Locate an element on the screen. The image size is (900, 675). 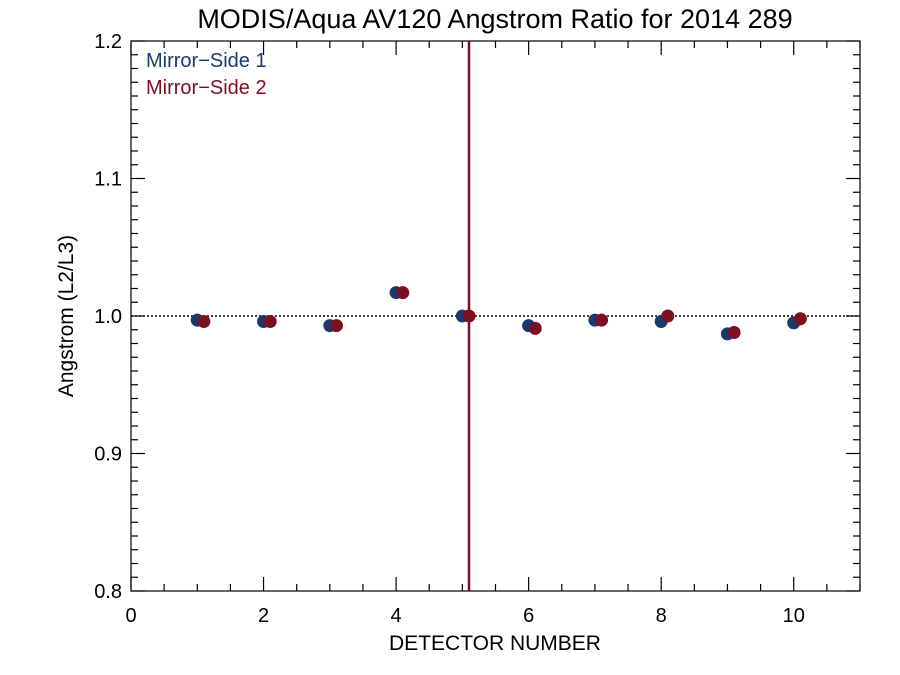
x-tick-label: 6 is located at coordinates (528, 616).